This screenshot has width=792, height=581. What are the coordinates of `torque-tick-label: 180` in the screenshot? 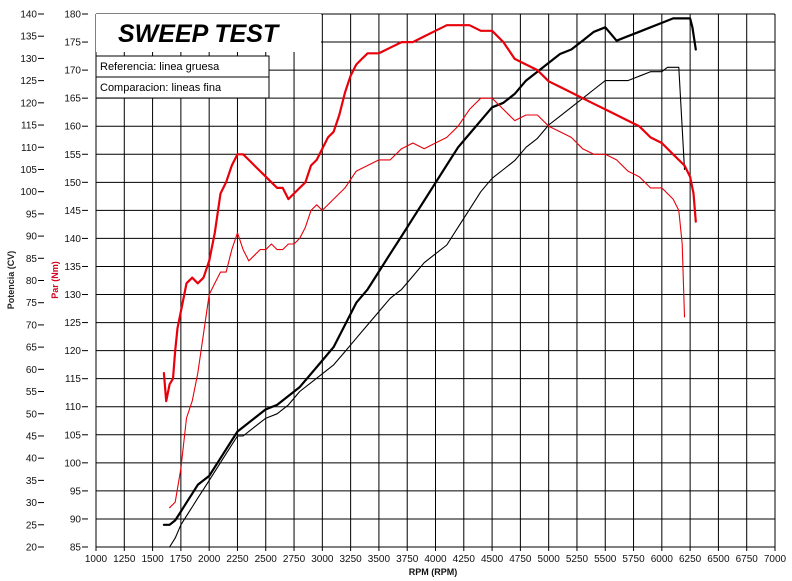 It's located at (72, 15).